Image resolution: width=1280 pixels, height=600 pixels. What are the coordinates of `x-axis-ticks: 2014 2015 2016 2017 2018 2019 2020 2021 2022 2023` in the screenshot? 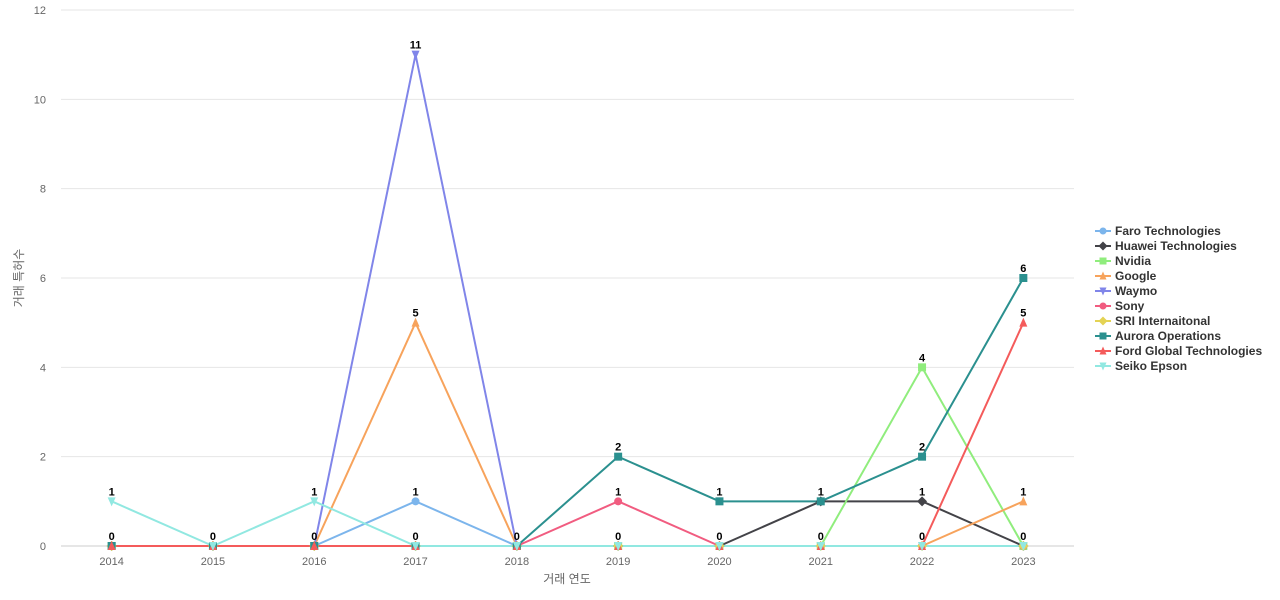 It's located at (567, 562).